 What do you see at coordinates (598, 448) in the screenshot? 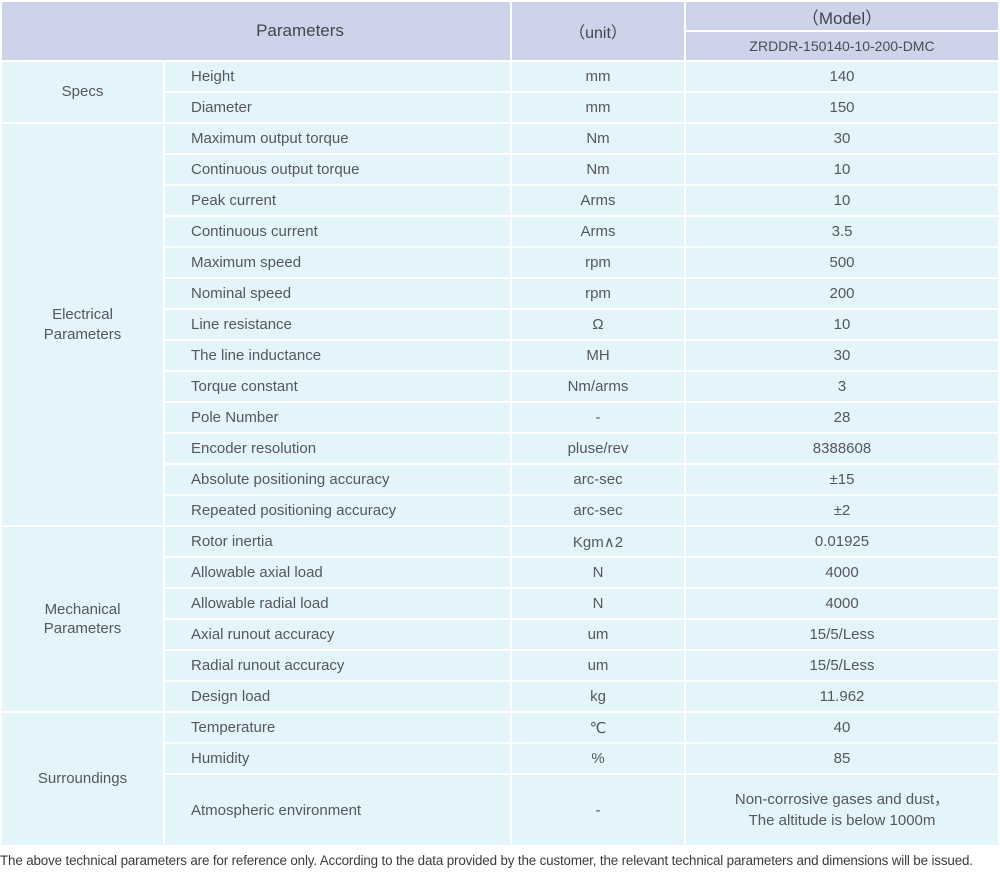
I see `unit-value: pluse/rev` at bounding box center [598, 448].